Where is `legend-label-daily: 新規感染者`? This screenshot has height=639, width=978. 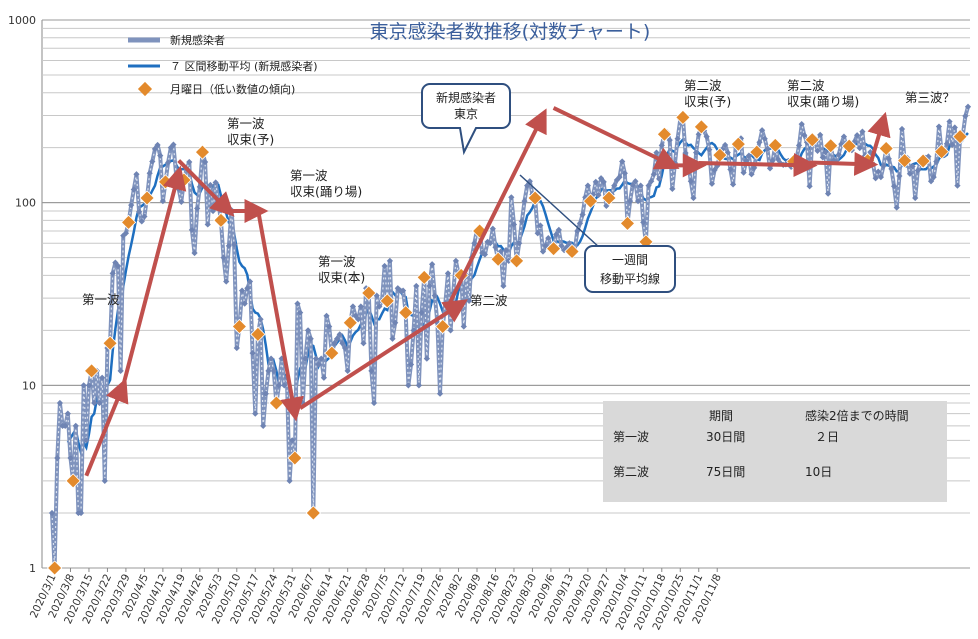 legend-label-daily: 新規感染者 is located at coordinates (197, 40).